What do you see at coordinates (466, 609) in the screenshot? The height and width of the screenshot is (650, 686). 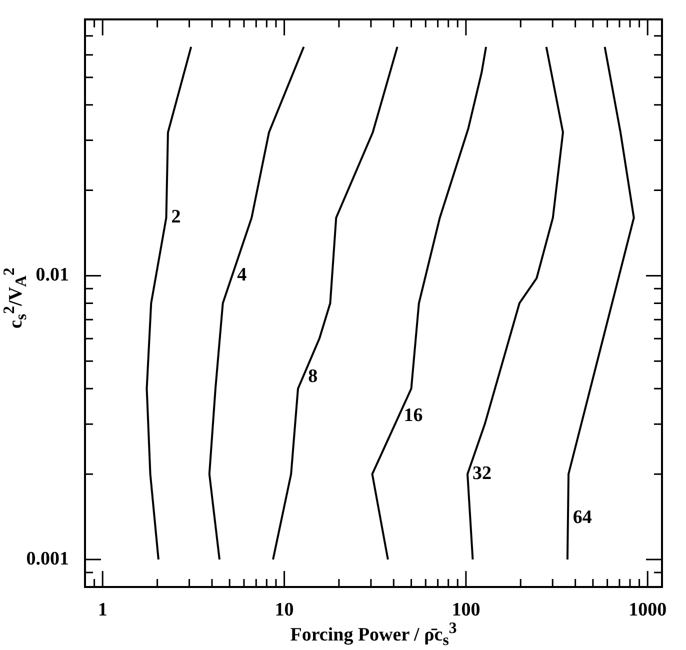 I see `x-tick-label: 100` at bounding box center [466, 609].